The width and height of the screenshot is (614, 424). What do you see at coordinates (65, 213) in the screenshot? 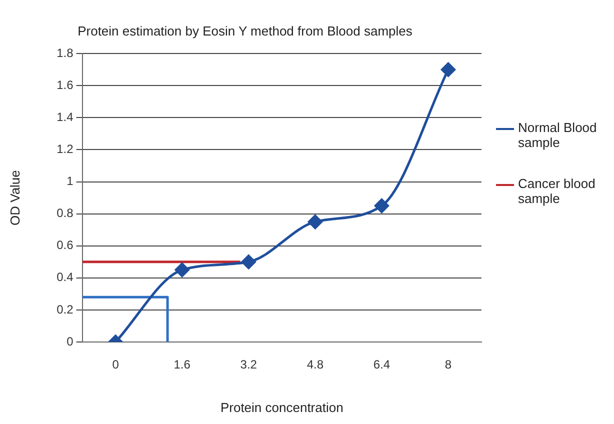
I see `y-tick-label: 0.8` at bounding box center [65, 213].